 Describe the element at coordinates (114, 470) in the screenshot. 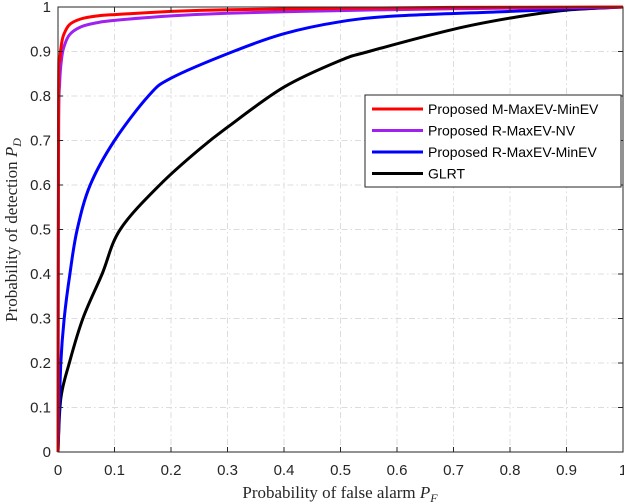

I see `x-tick-label: 0.1` at that location.